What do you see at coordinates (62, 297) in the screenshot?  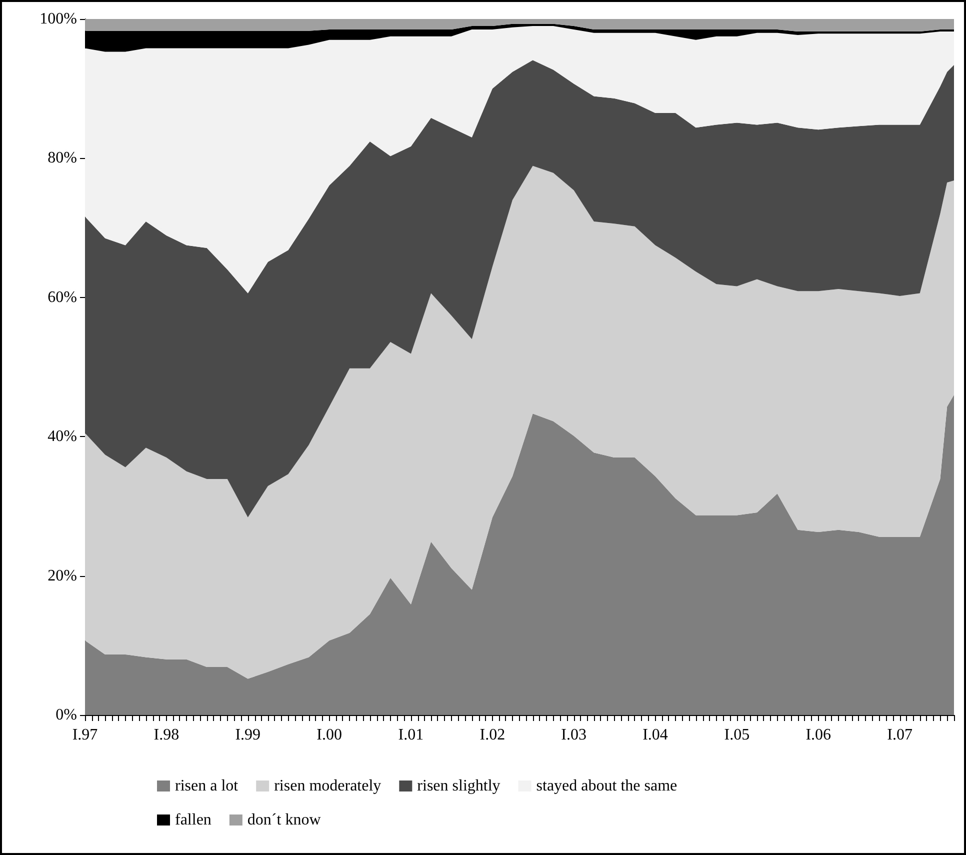 I see `y-tick-label: 60%` at bounding box center [62, 297].